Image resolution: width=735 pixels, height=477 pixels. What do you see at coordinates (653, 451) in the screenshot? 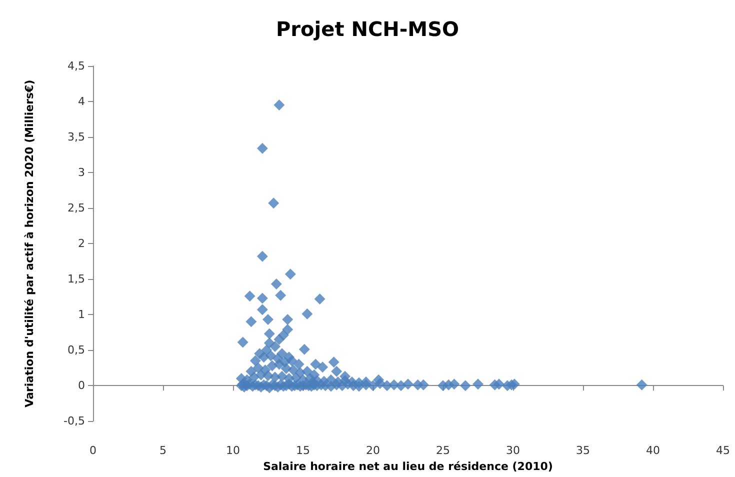
I see `x-tick-label: 40` at bounding box center [653, 451].